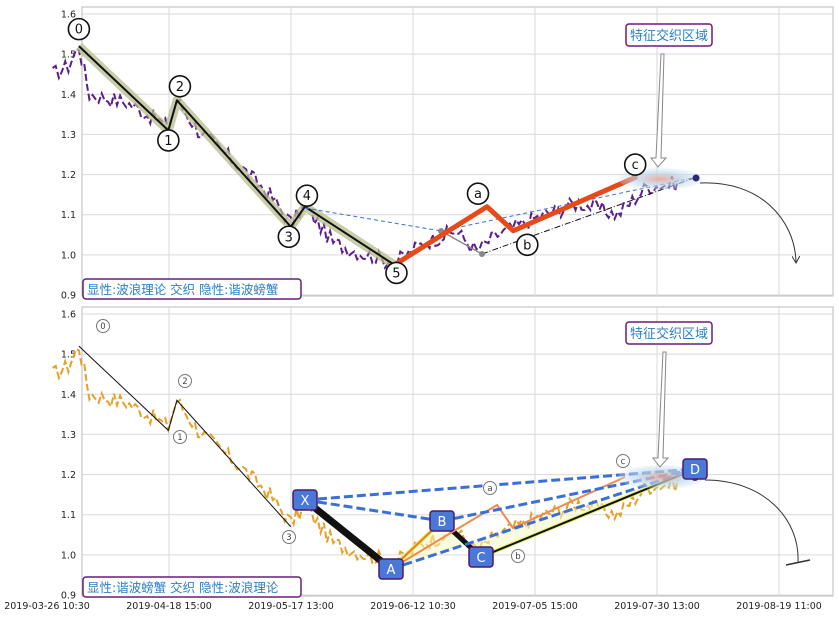  What do you see at coordinates (779, 606) in the screenshot?
I see `x-tick-label: 2019-08-19 11:00` at bounding box center [779, 606].